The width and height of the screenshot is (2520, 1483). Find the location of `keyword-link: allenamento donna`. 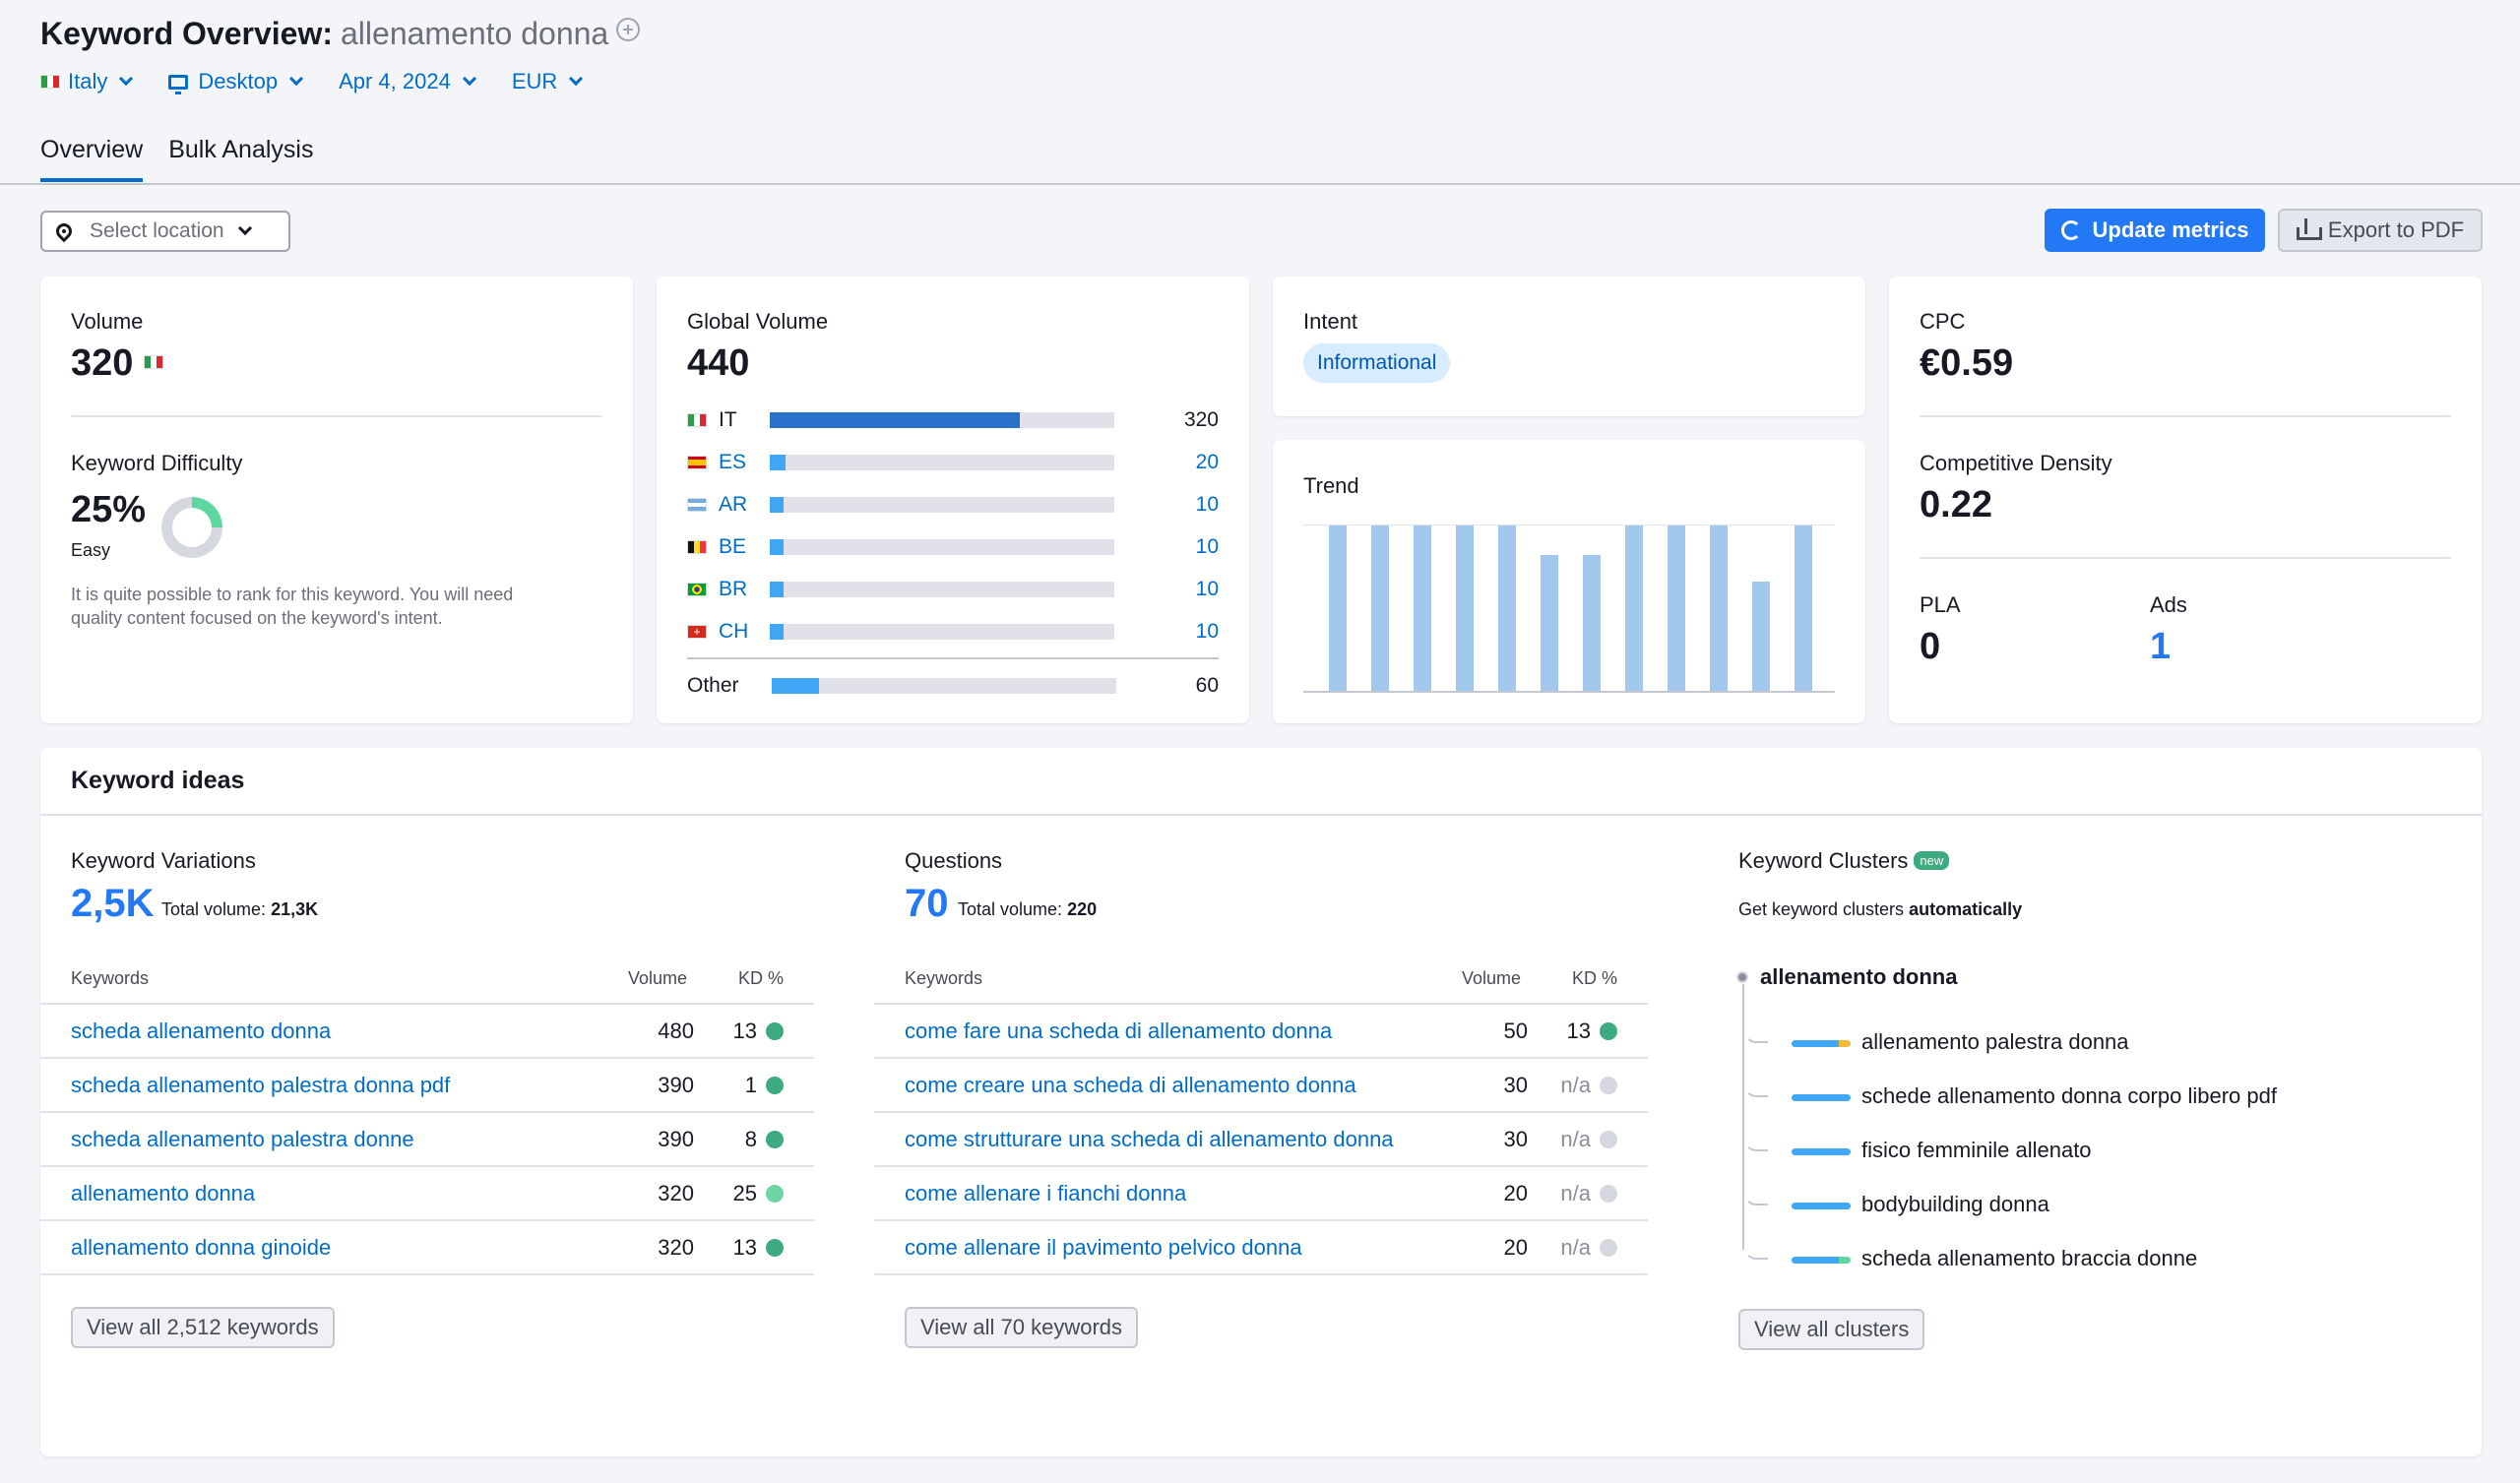

keyword-link: allenamento donna is located at coordinates (163, 1192).